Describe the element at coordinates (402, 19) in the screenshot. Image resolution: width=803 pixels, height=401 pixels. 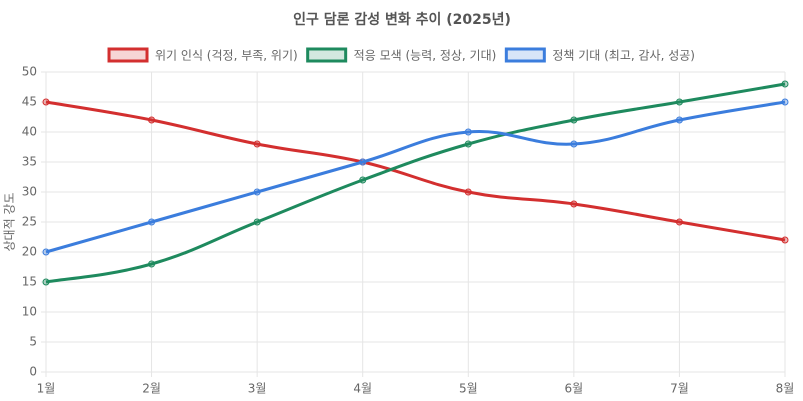
I see `chart-title: 인구 담론 감성 변화 추이 (2025년)` at that location.